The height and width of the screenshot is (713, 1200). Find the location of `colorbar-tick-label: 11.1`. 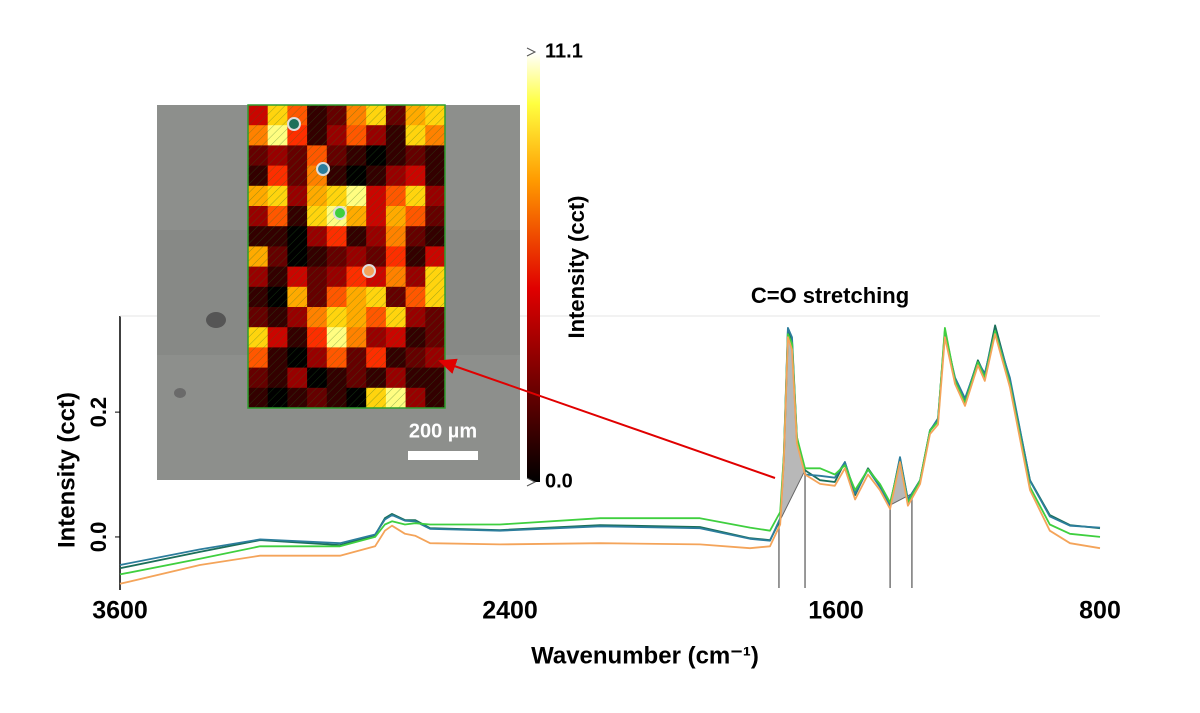

colorbar-tick-label: 11.1 is located at coordinates (564, 51).